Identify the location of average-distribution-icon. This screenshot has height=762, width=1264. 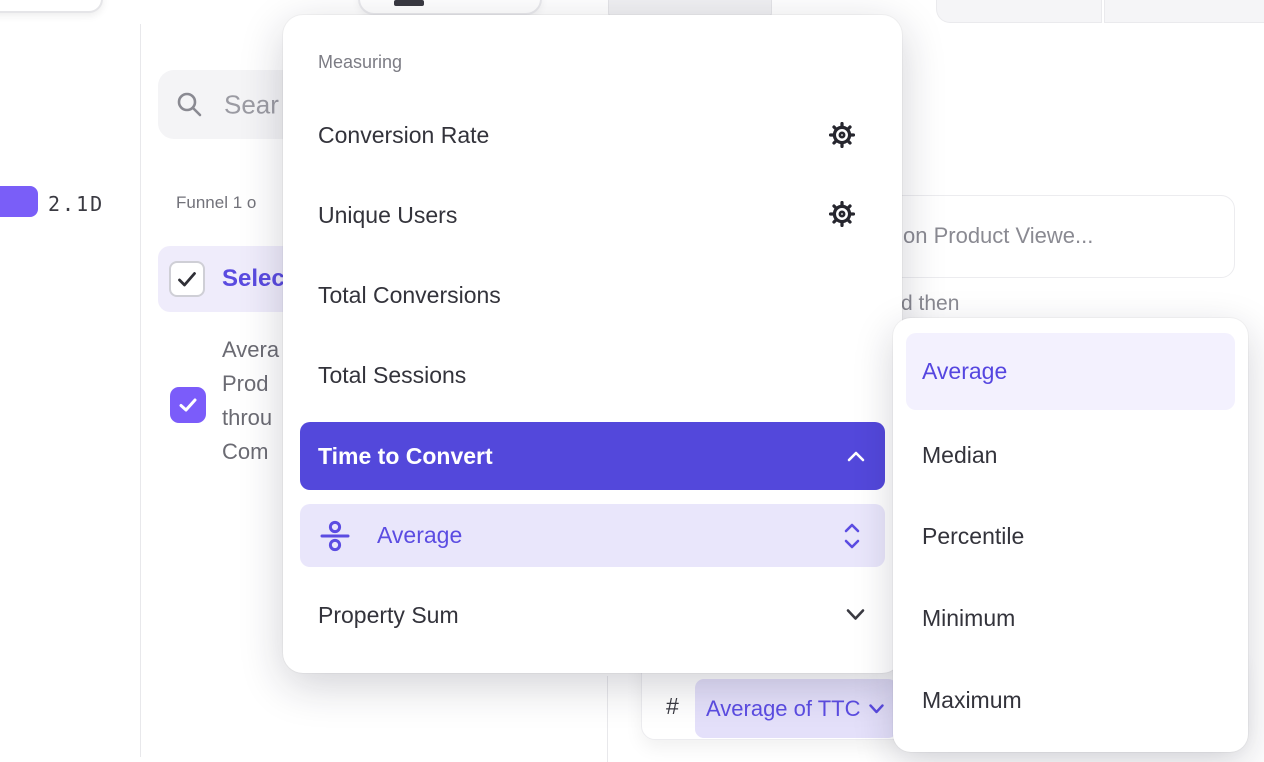
(335, 535).